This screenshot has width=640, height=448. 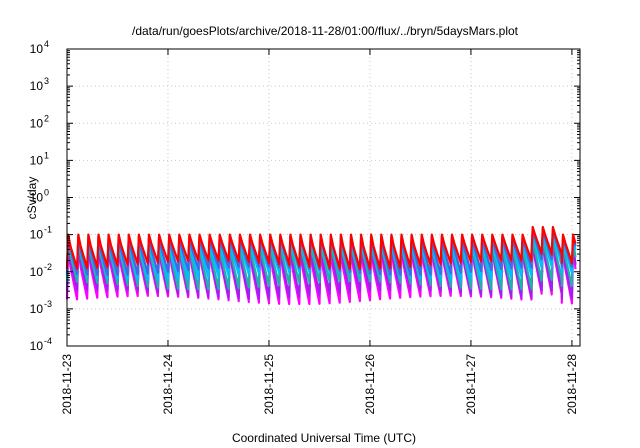 I want to click on y-axis-label: cSv/day, so click(x=32, y=198).